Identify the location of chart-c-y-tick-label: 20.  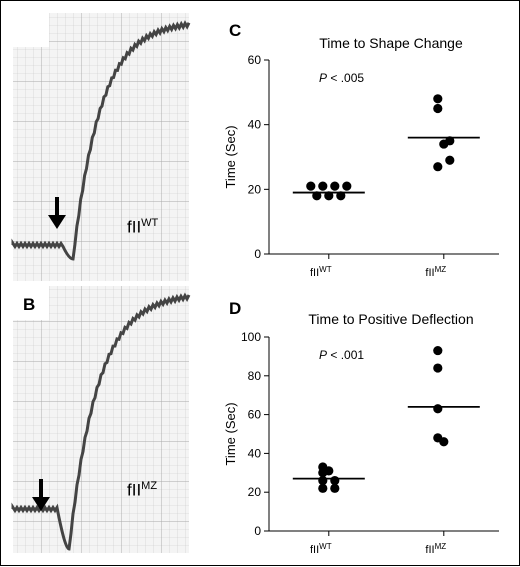
(255, 189).